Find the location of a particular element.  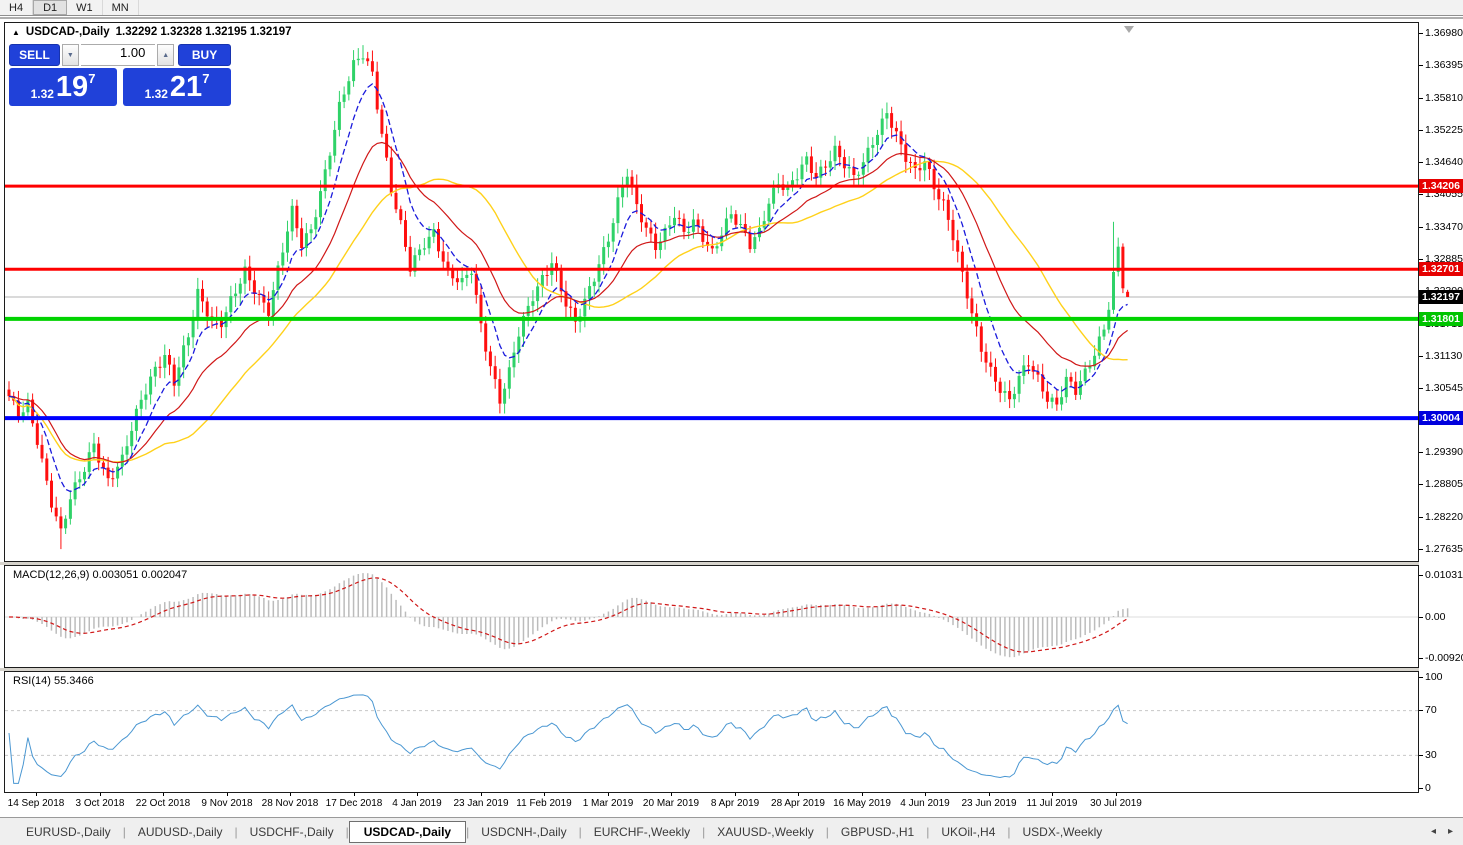

symbol-marker-icon: ▲ is located at coordinates (16, 32).